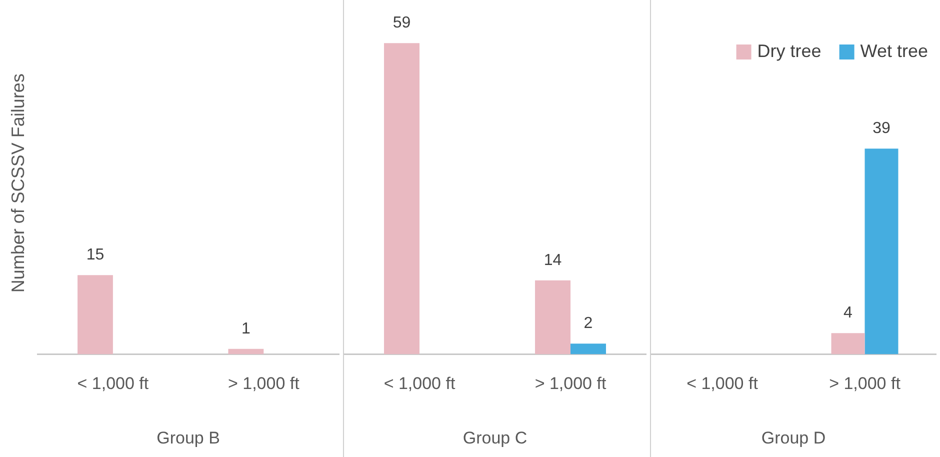 This screenshot has width=940, height=457. Describe the element at coordinates (793, 438) in the screenshot. I see `x-axis-title: Group D` at that location.